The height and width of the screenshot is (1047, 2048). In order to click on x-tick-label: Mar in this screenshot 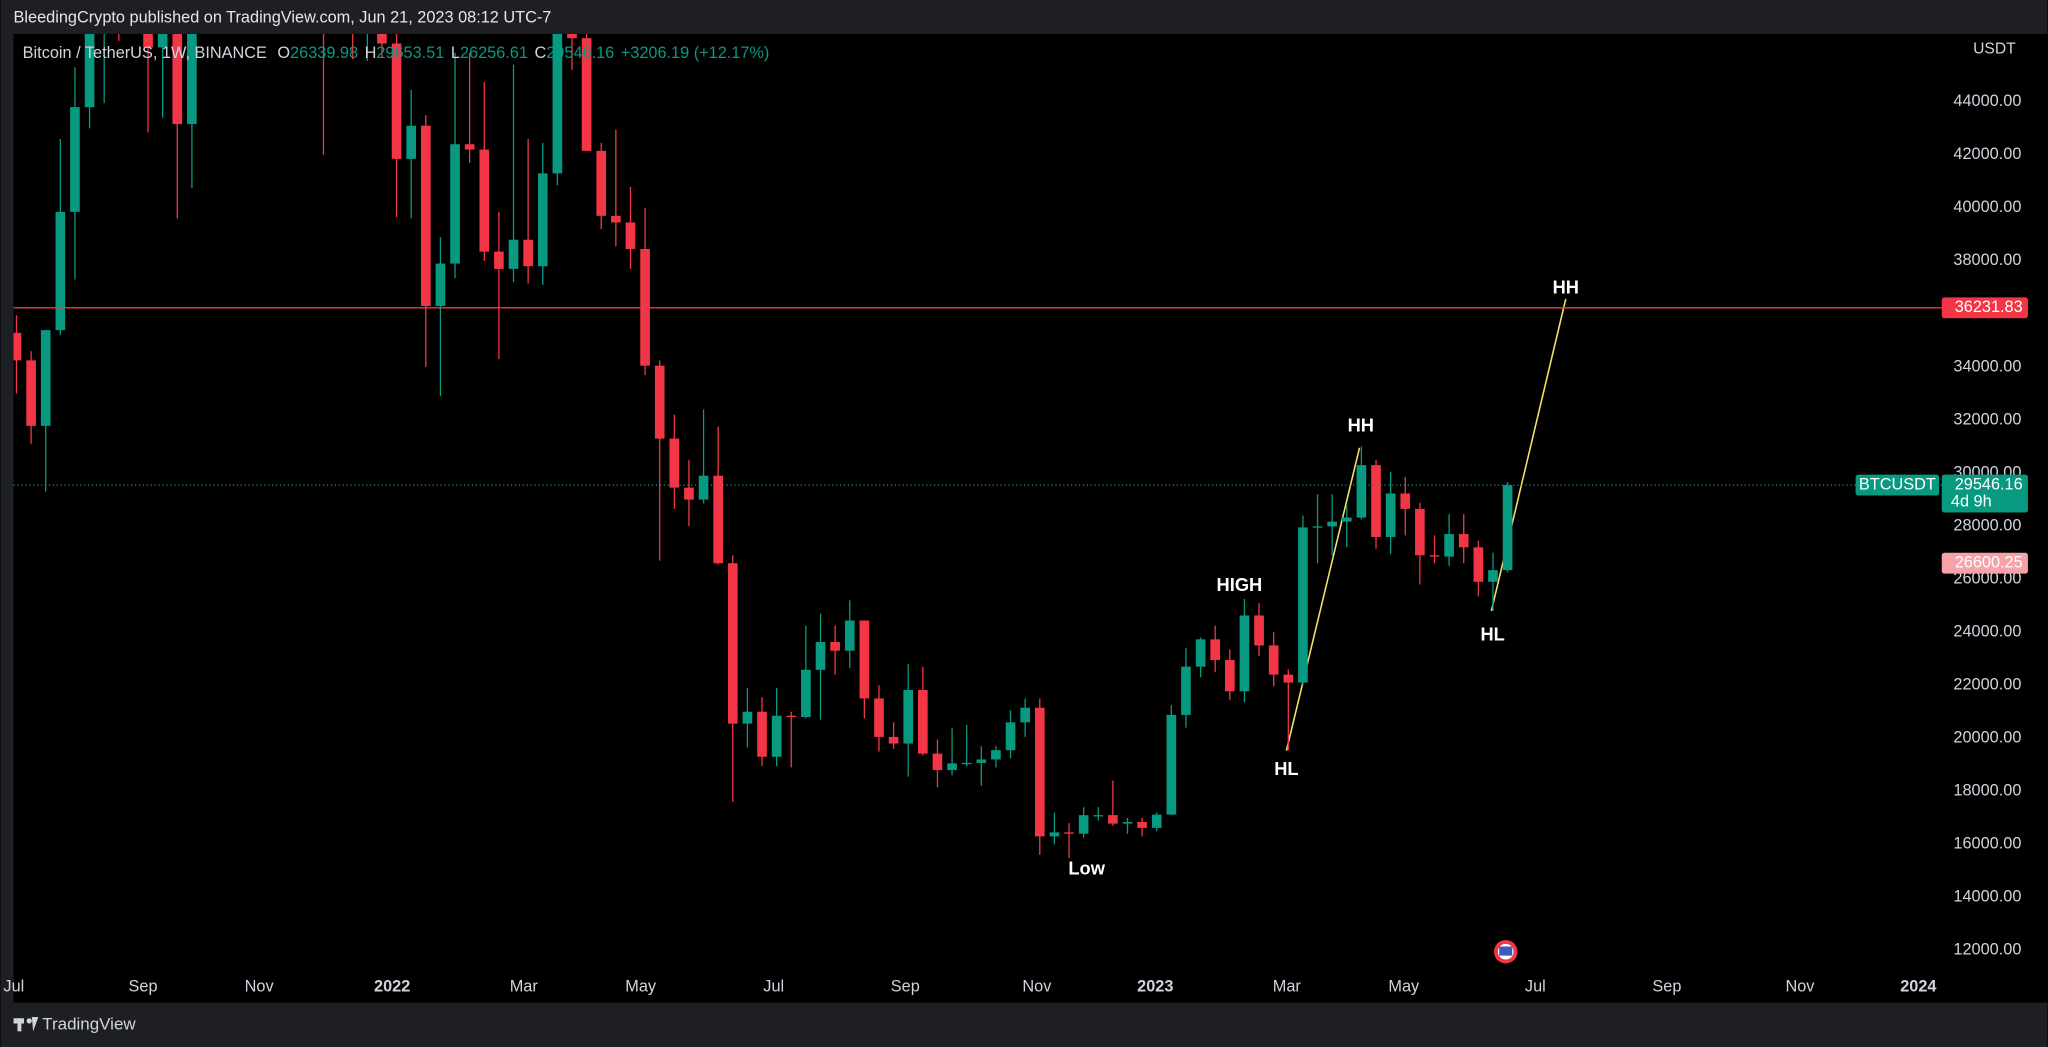, I will do `click(1287, 986)`.